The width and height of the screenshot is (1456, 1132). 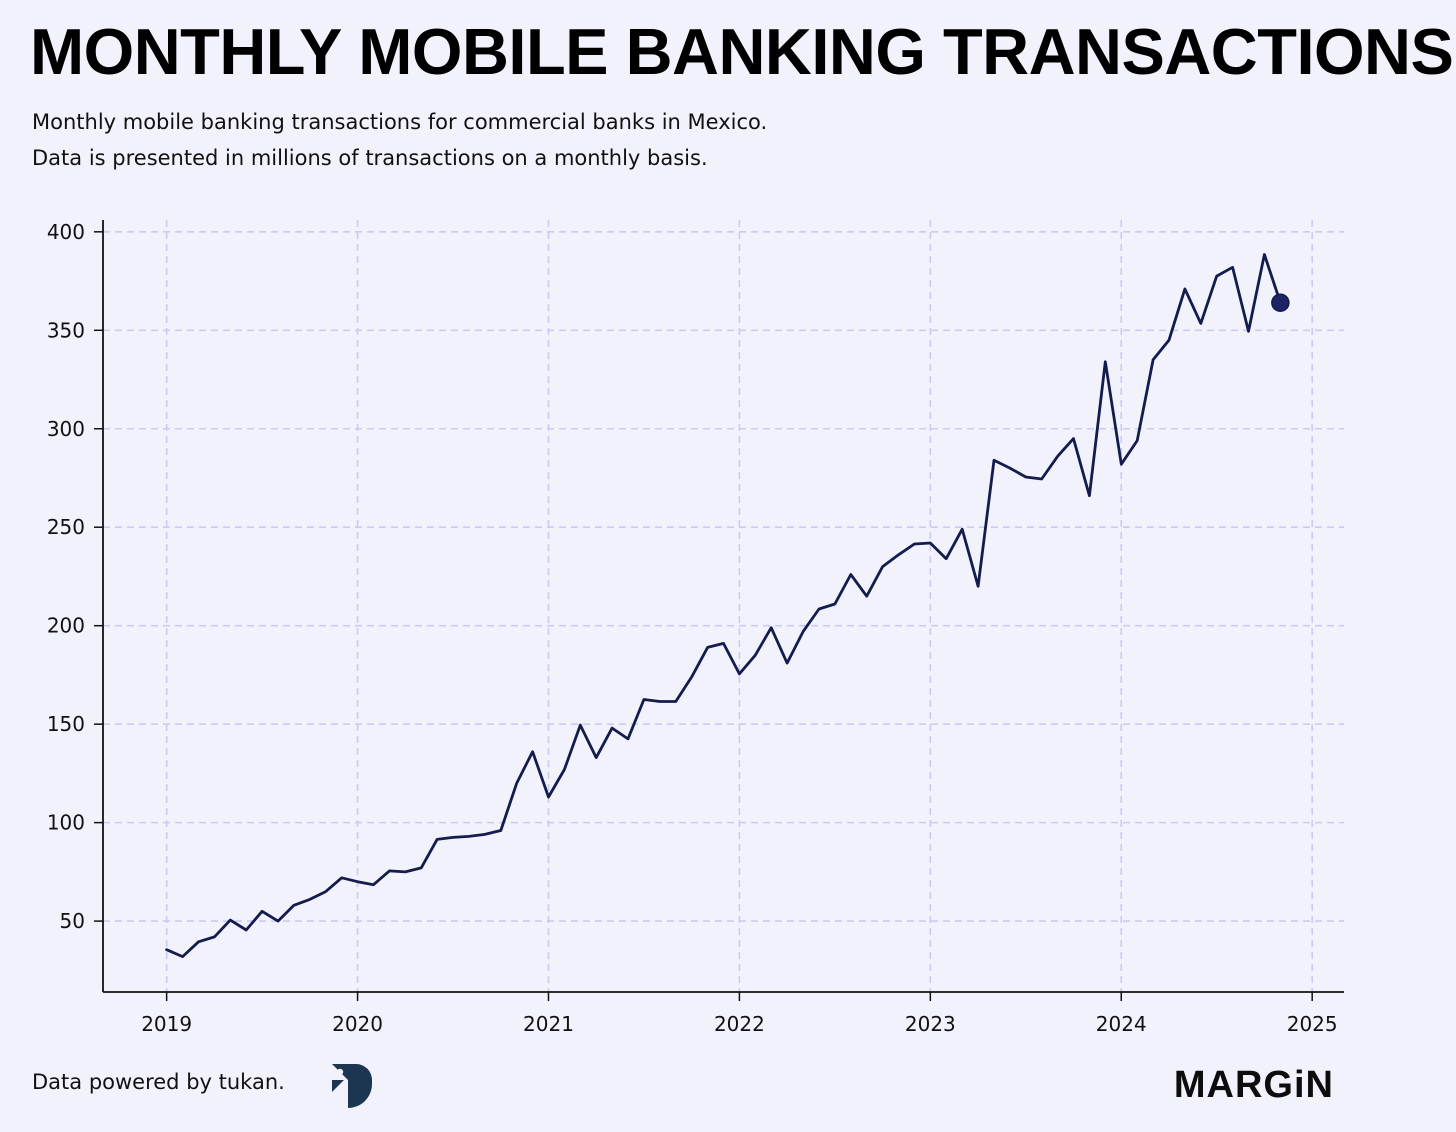 What do you see at coordinates (548, 1024) in the screenshot?
I see `x-tick-label: 2021` at bounding box center [548, 1024].